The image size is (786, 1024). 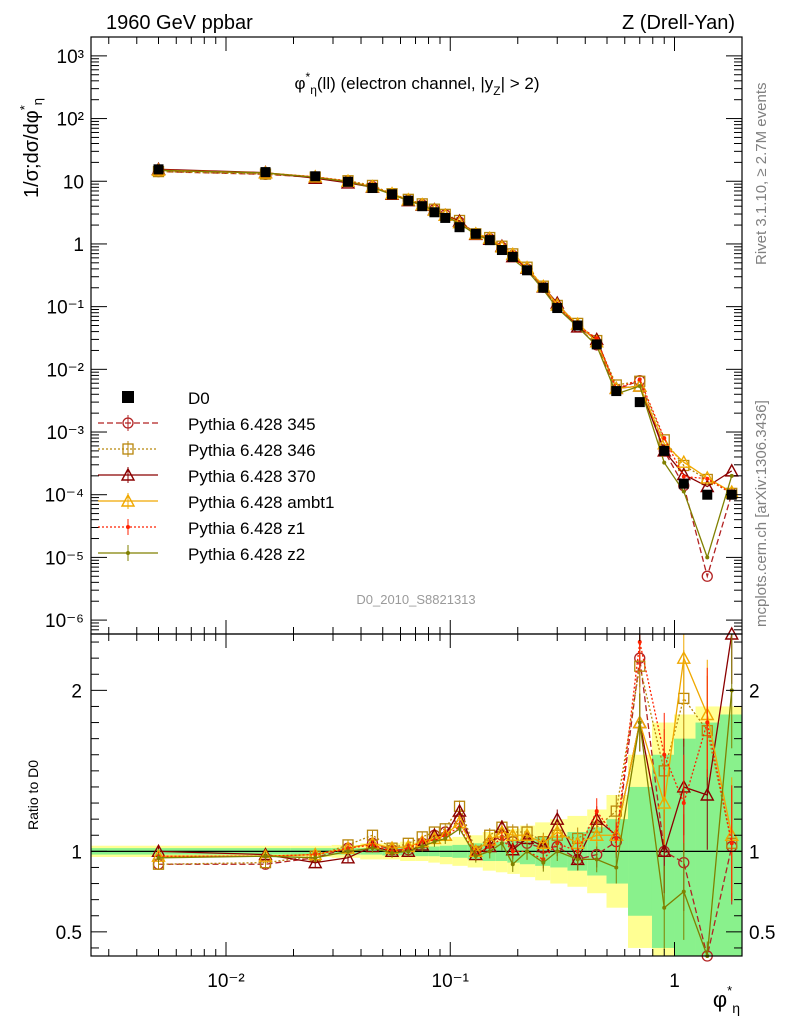 I want to click on legend-label-1: Pythia 6.428 346, so click(x=252, y=450).